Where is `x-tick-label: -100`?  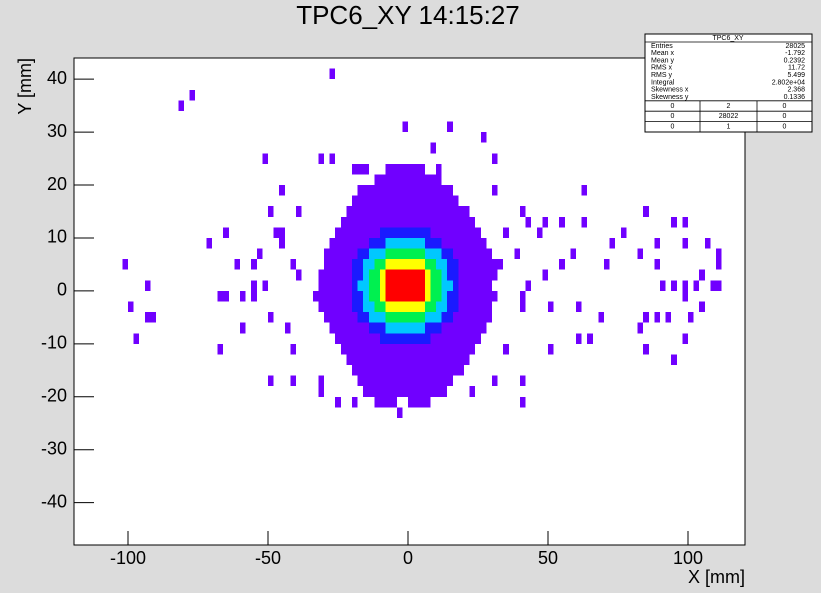
x-tick-label: -100 is located at coordinates (128, 558).